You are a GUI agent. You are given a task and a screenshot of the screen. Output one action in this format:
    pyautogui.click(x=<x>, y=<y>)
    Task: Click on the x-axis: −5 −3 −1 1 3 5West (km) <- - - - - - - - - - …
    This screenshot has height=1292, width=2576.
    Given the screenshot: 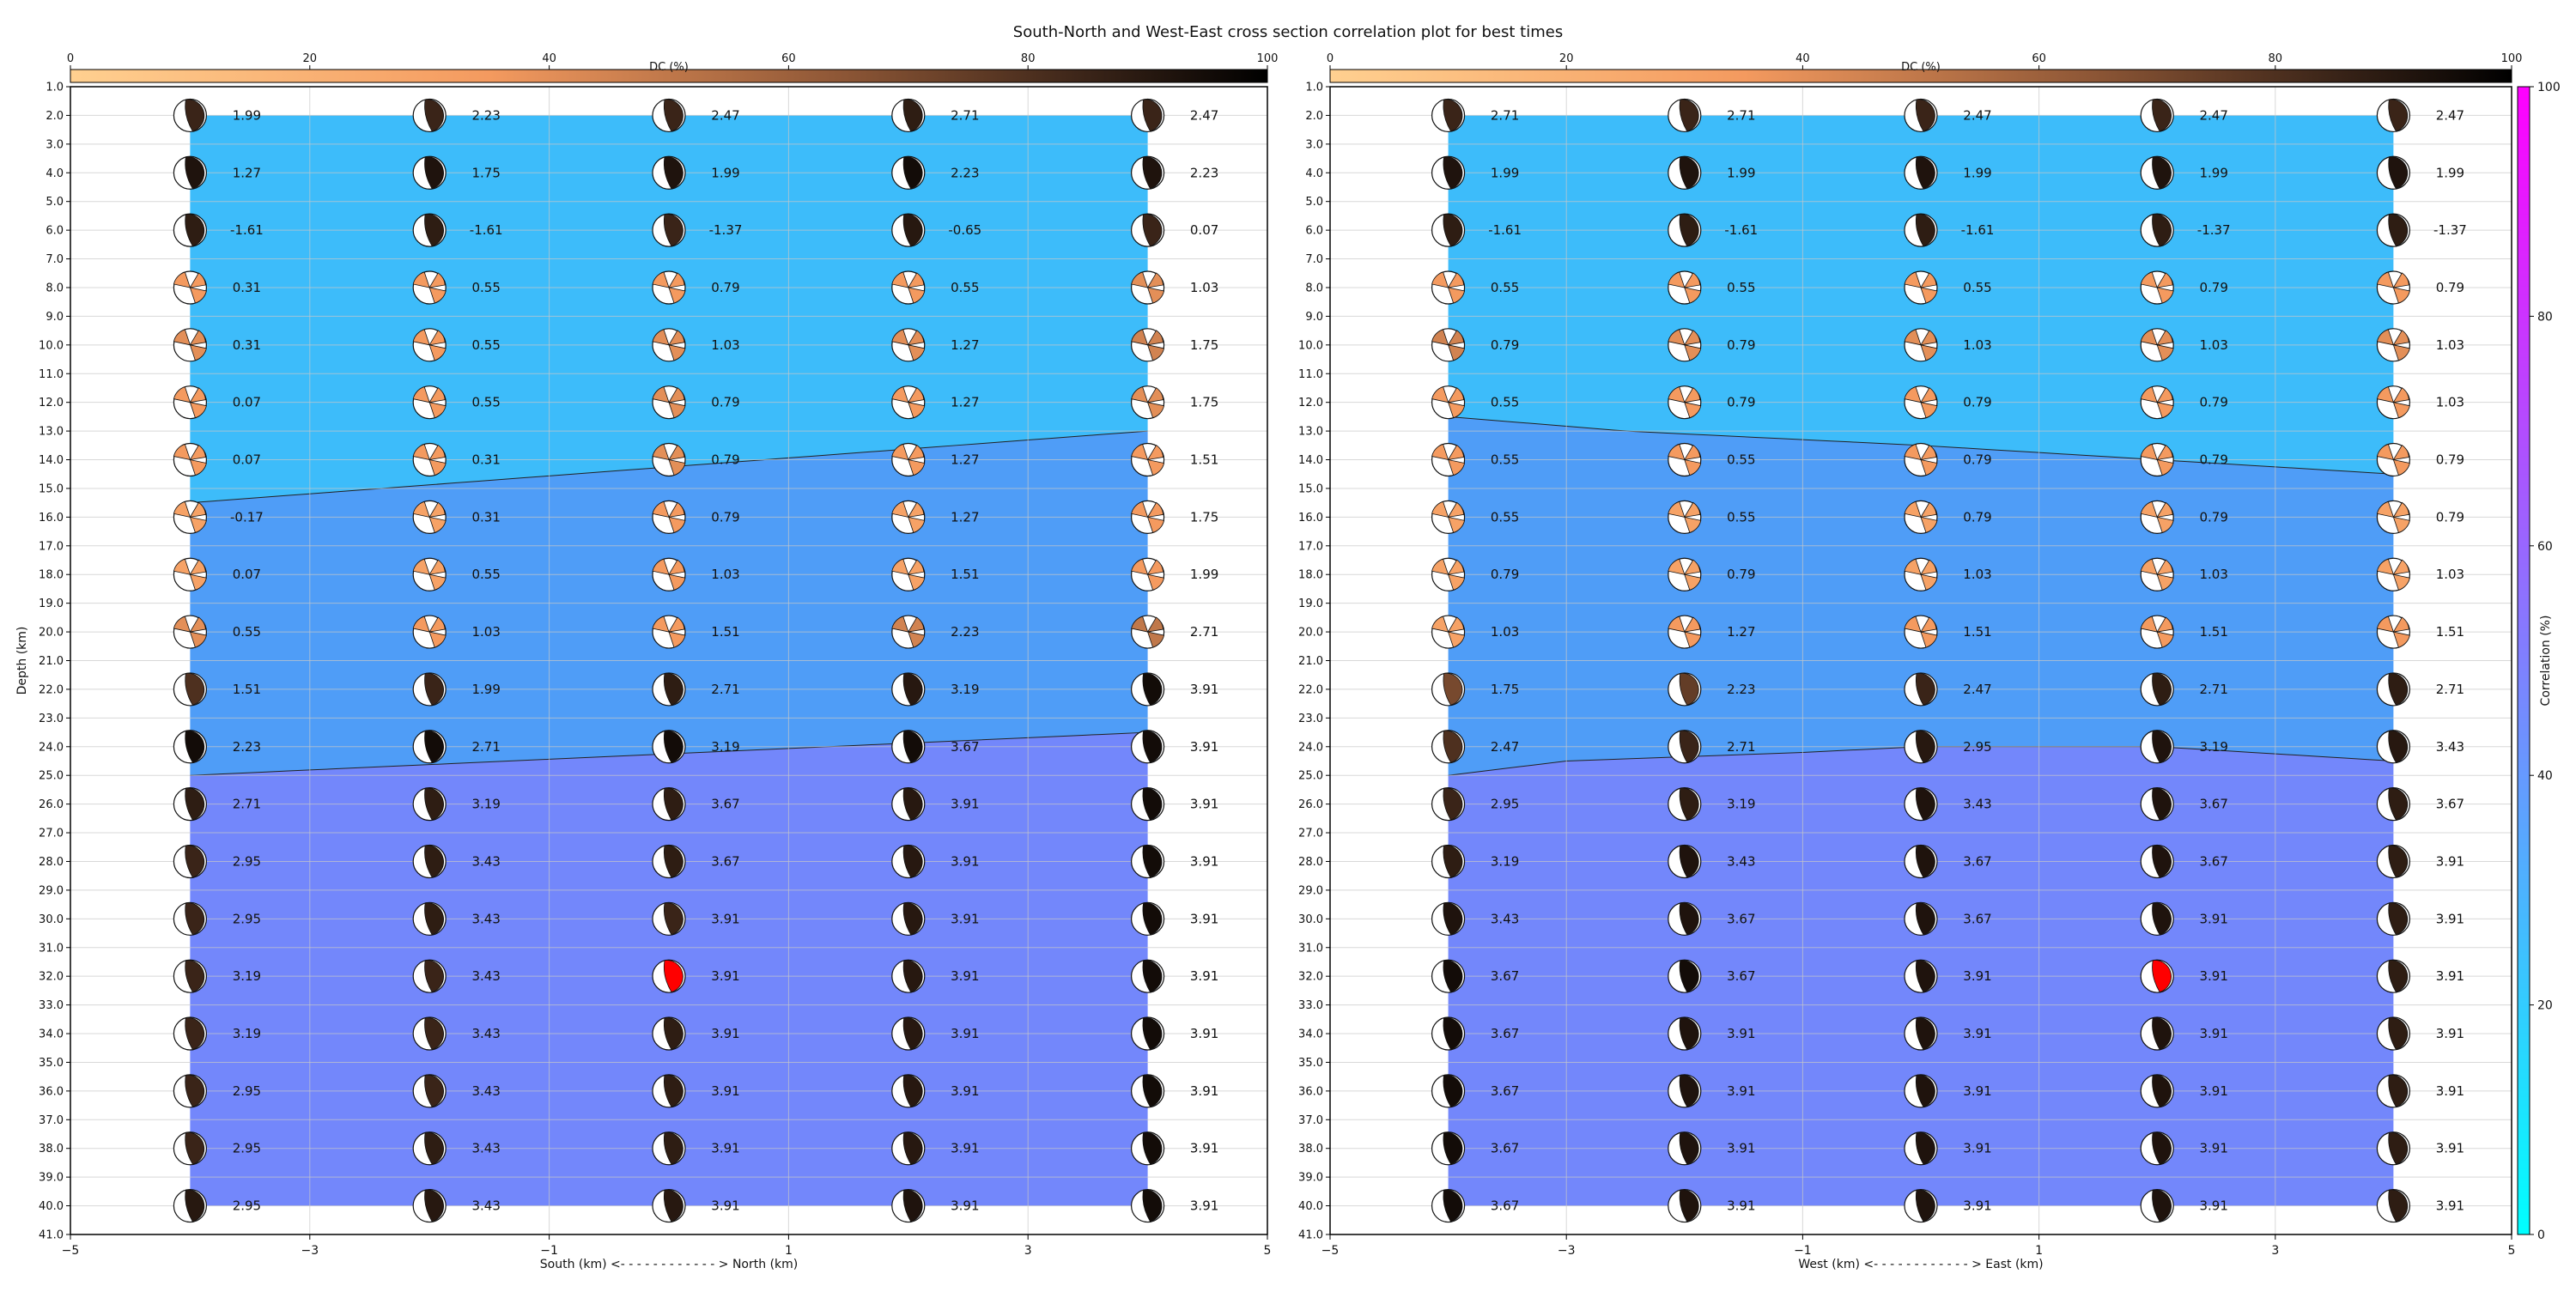 What is the action you would take?
    pyautogui.click(x=1918, y=1252)
    